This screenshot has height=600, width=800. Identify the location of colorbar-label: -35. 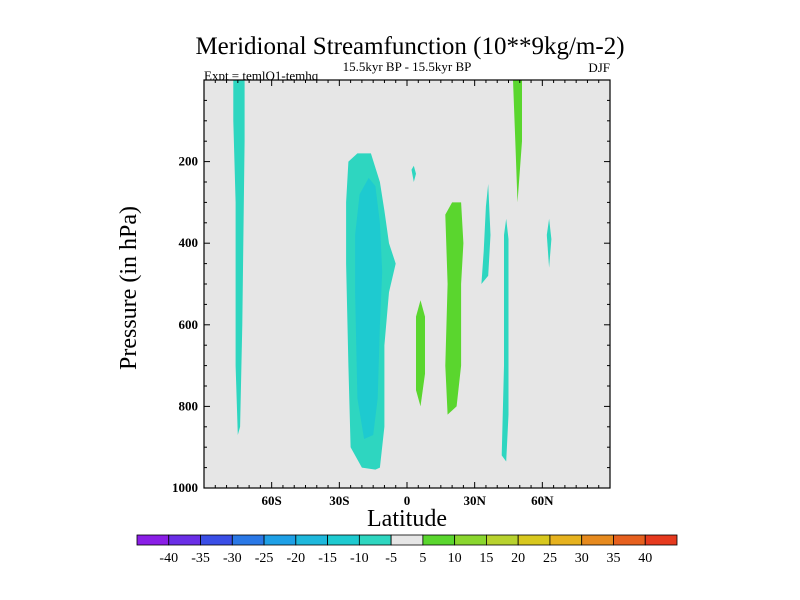
(200, 558).